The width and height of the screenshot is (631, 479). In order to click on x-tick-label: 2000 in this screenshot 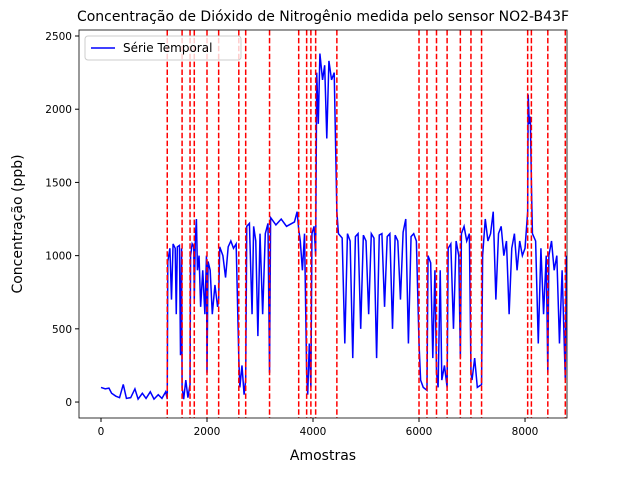, I will do `click(207, 432)`.